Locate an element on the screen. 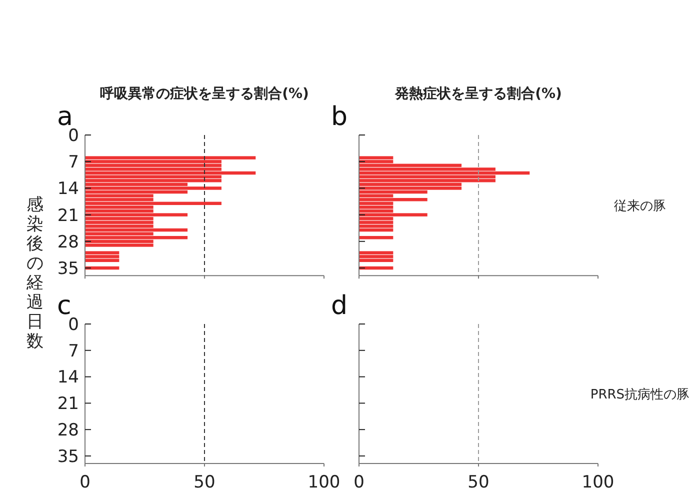  text: b is located at coordinates (339, 117).